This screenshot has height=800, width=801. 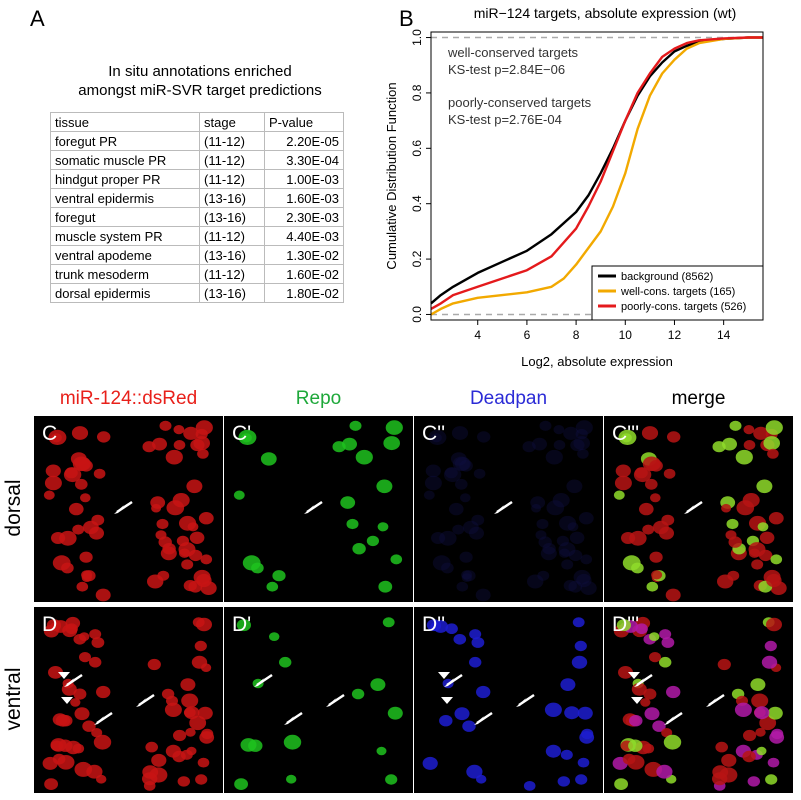 I want to click on table-row: muscle system PR (11-12) 4.40E-03, so click(x=197, y=236).